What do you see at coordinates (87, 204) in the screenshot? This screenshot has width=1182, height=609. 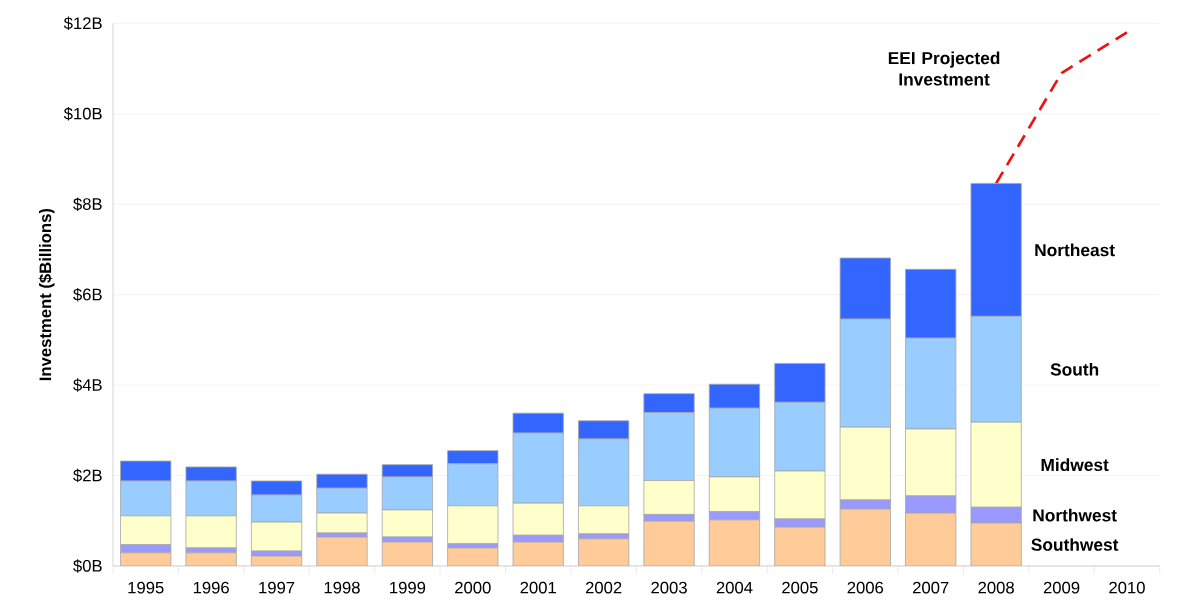 I see `y-tick-label: $8B` at bounding box center [87, 204].